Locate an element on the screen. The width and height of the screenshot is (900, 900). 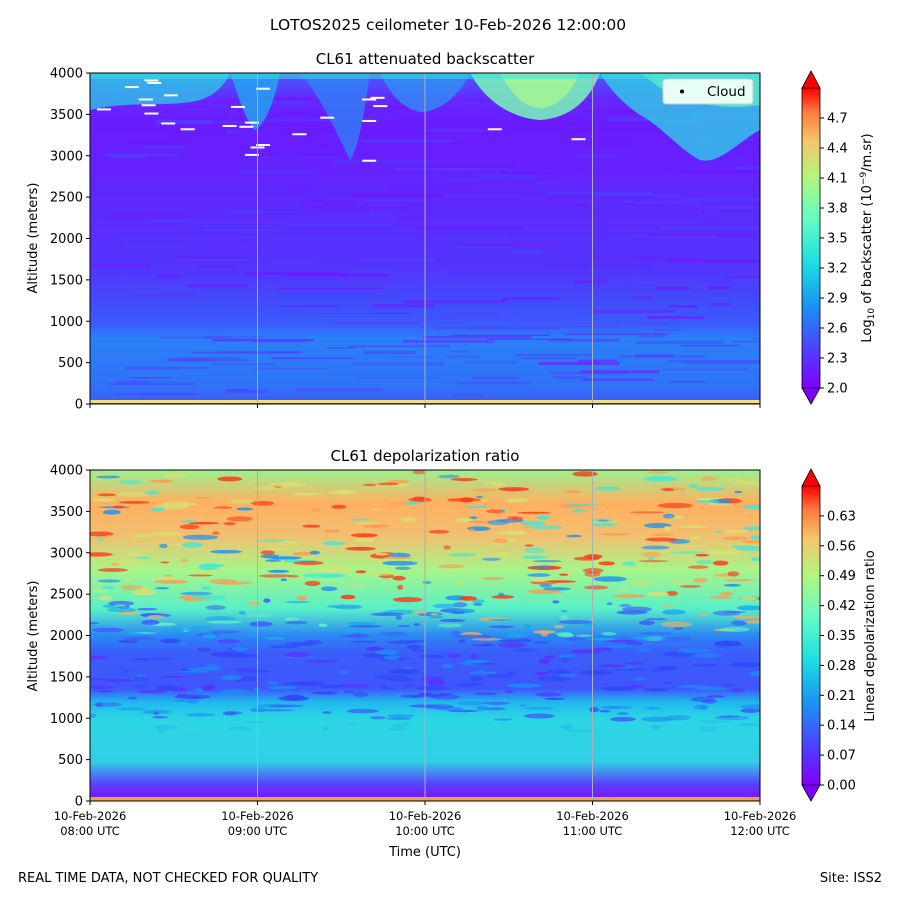
cloud-legend-label: Cloud is located at coordinates (726, 92).